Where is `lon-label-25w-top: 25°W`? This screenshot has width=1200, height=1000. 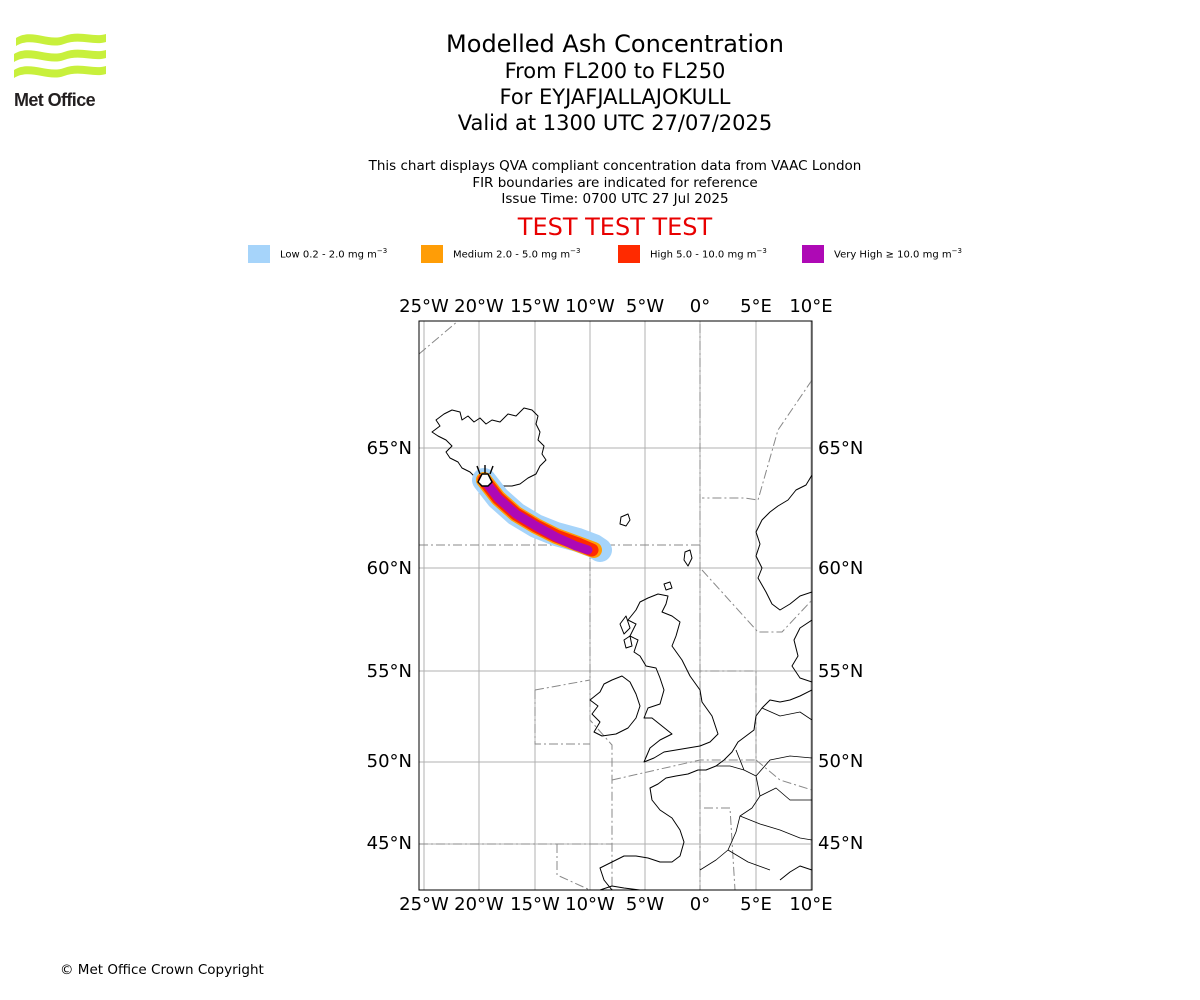
lon-label-25w-top: 25°W is located at coordinates (424, 306).